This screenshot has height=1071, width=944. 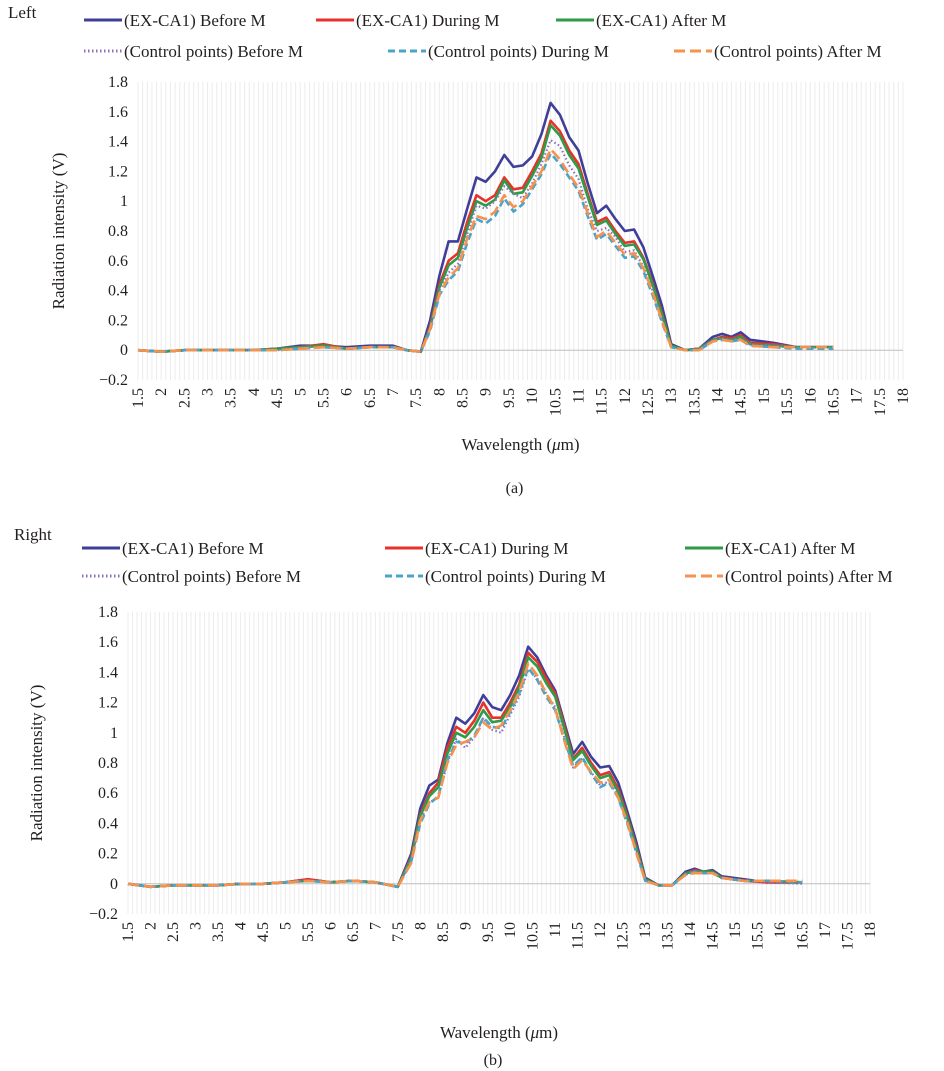 I want to click on y-axis-label: Radiation intensity (V), so click(x=36, y=763).